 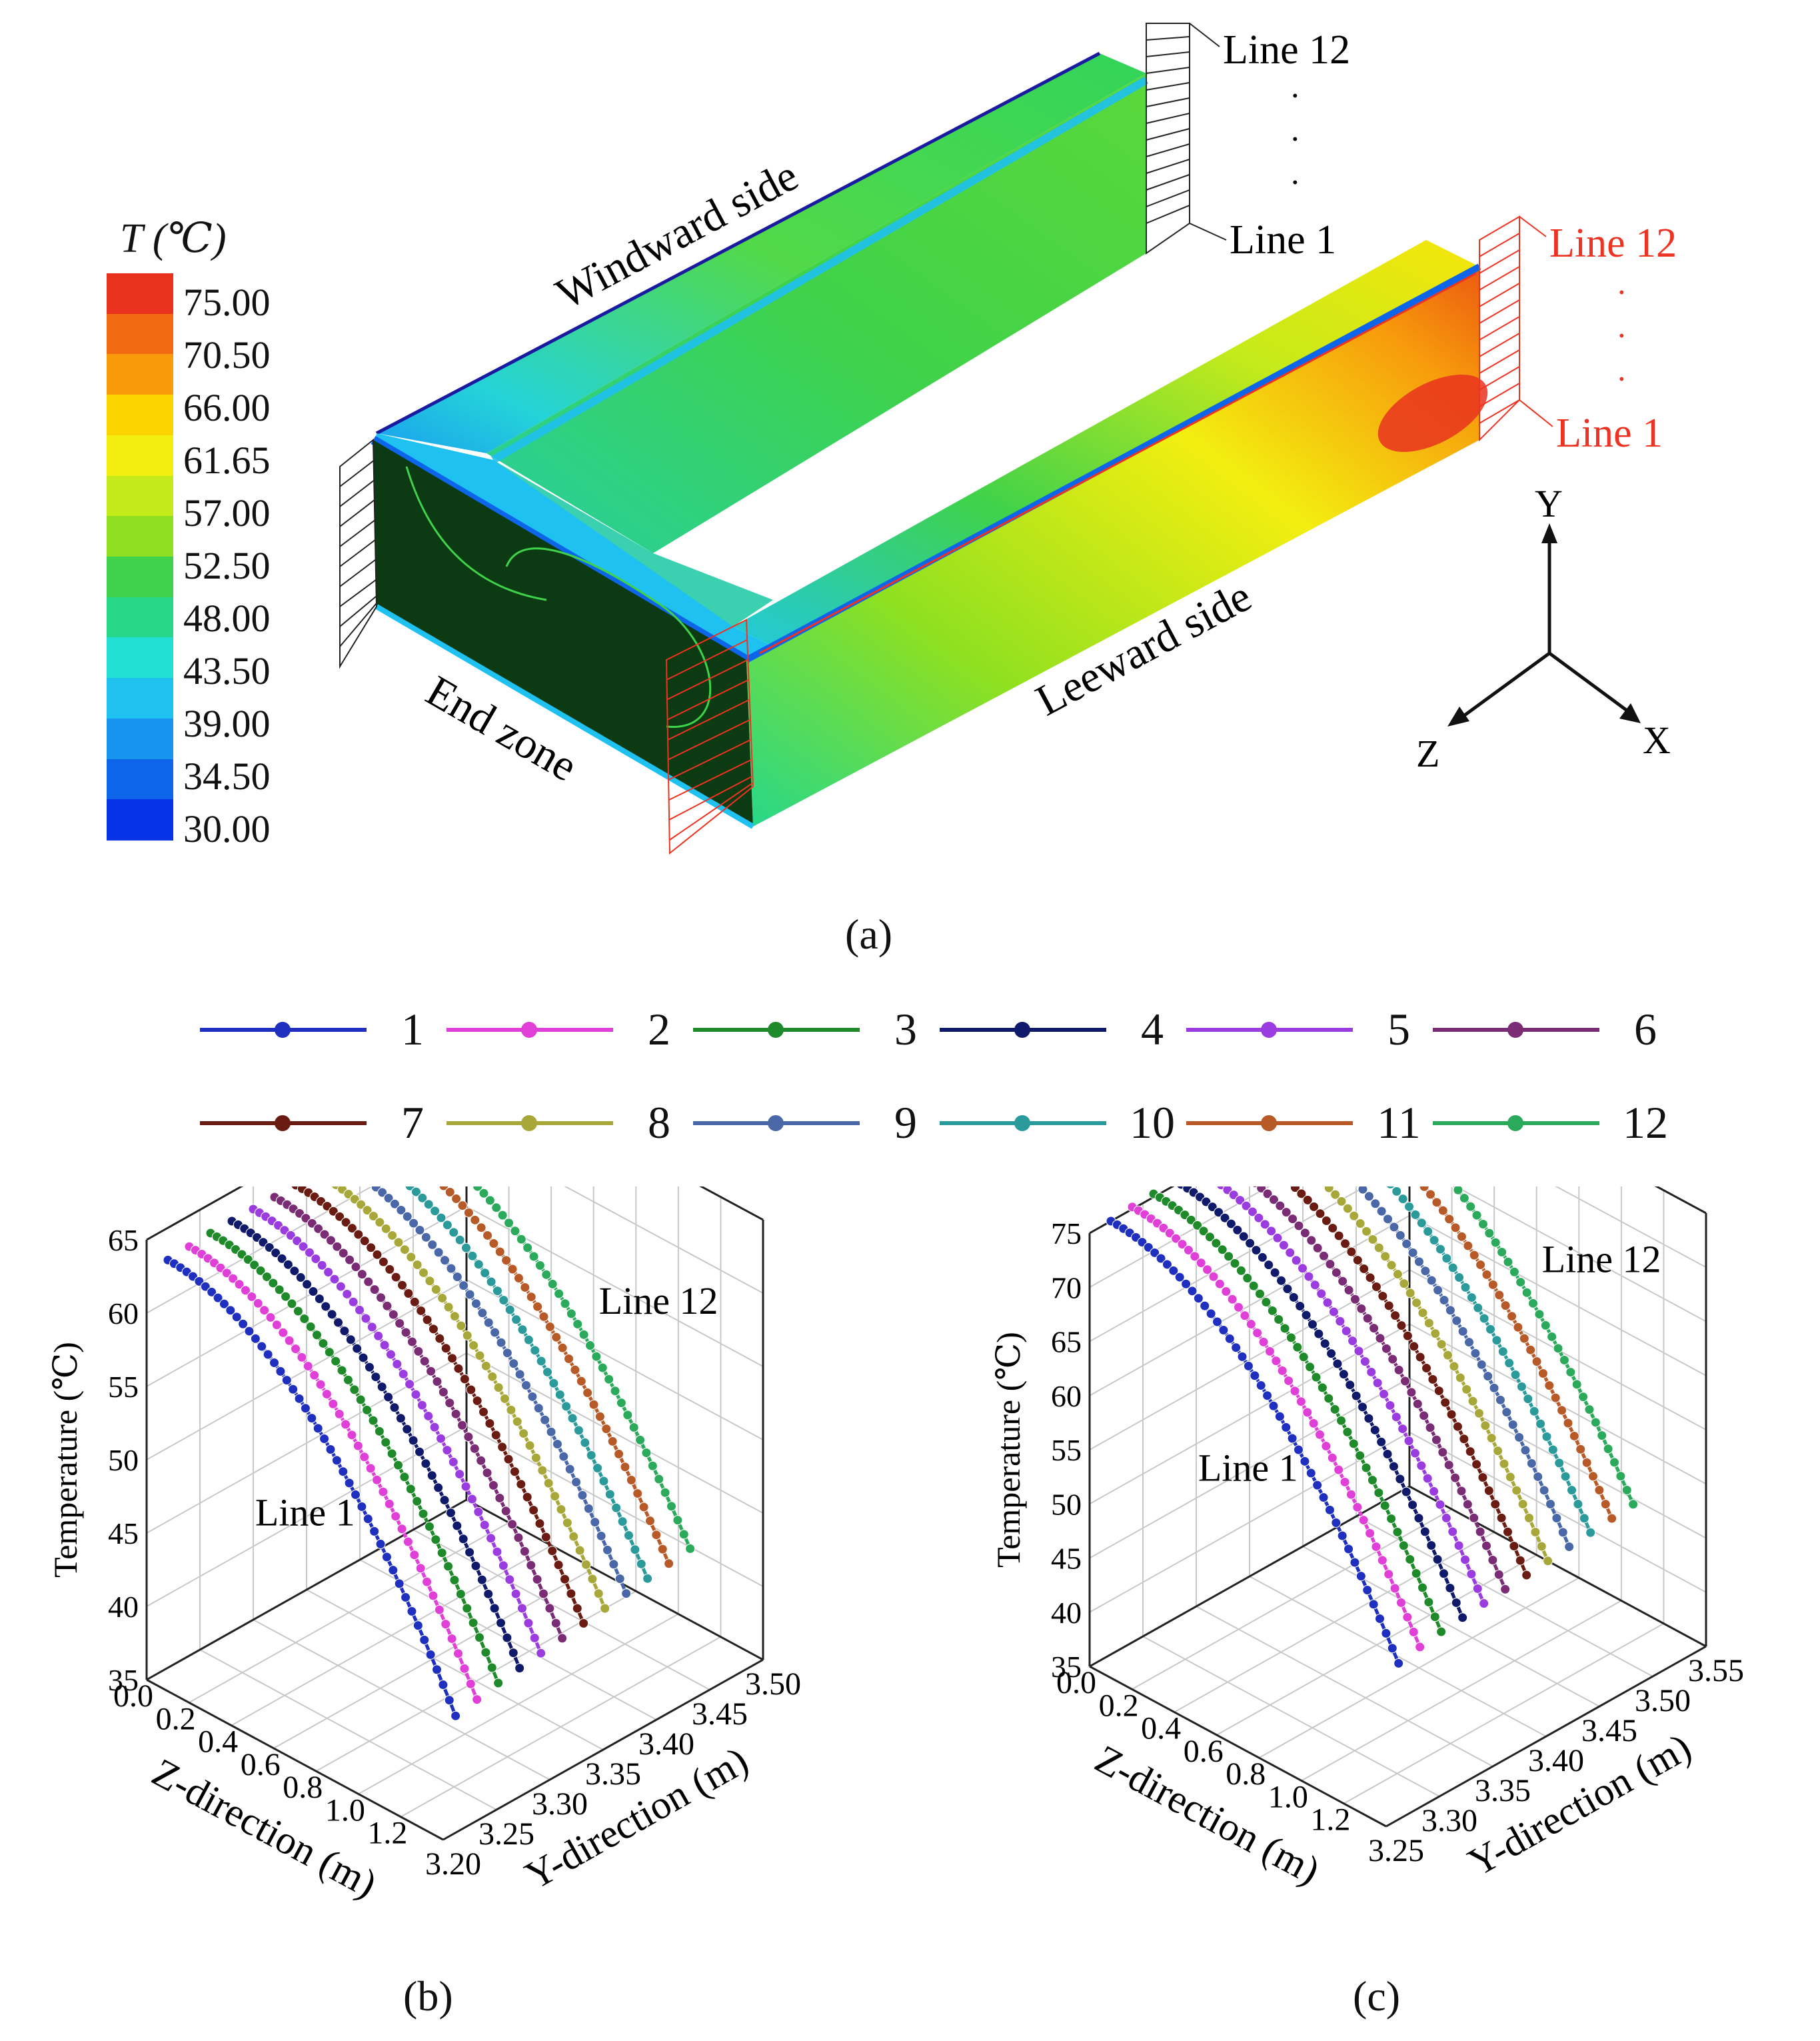 I want to click on legend-item: 12, so click(x=1556, y=1123).